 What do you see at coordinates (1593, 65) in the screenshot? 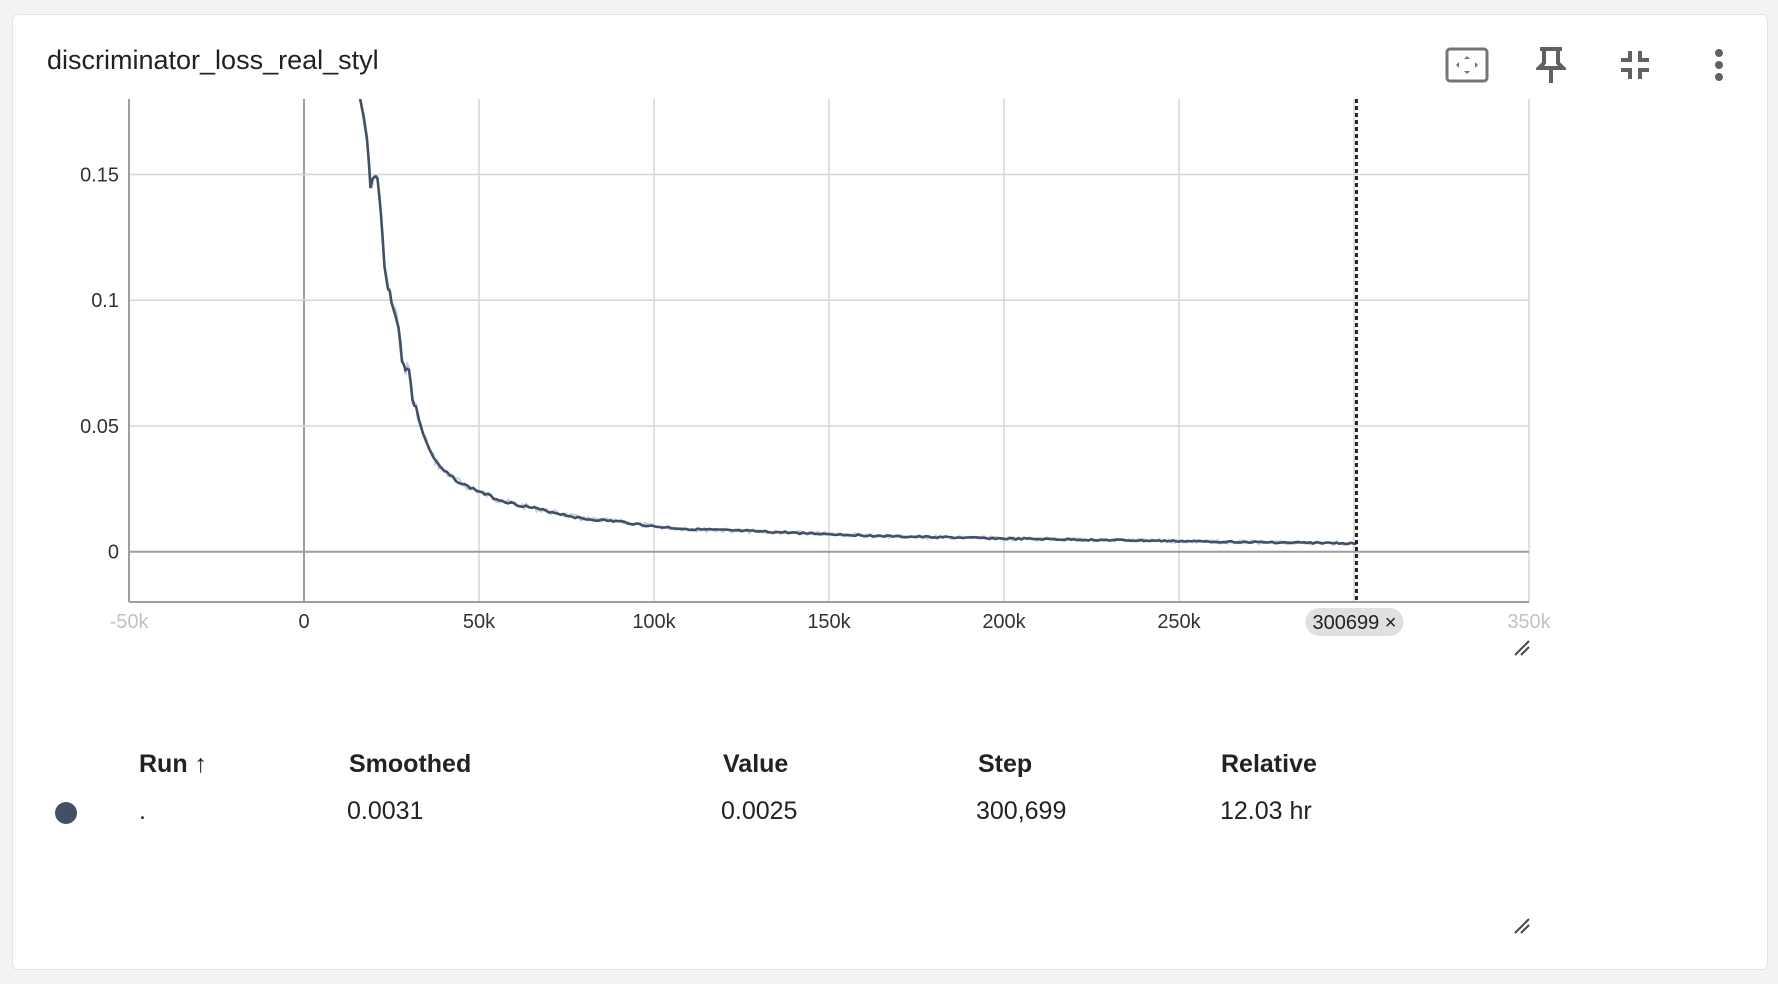
I see `card-toolbar` at bounding box center [1593, 65].